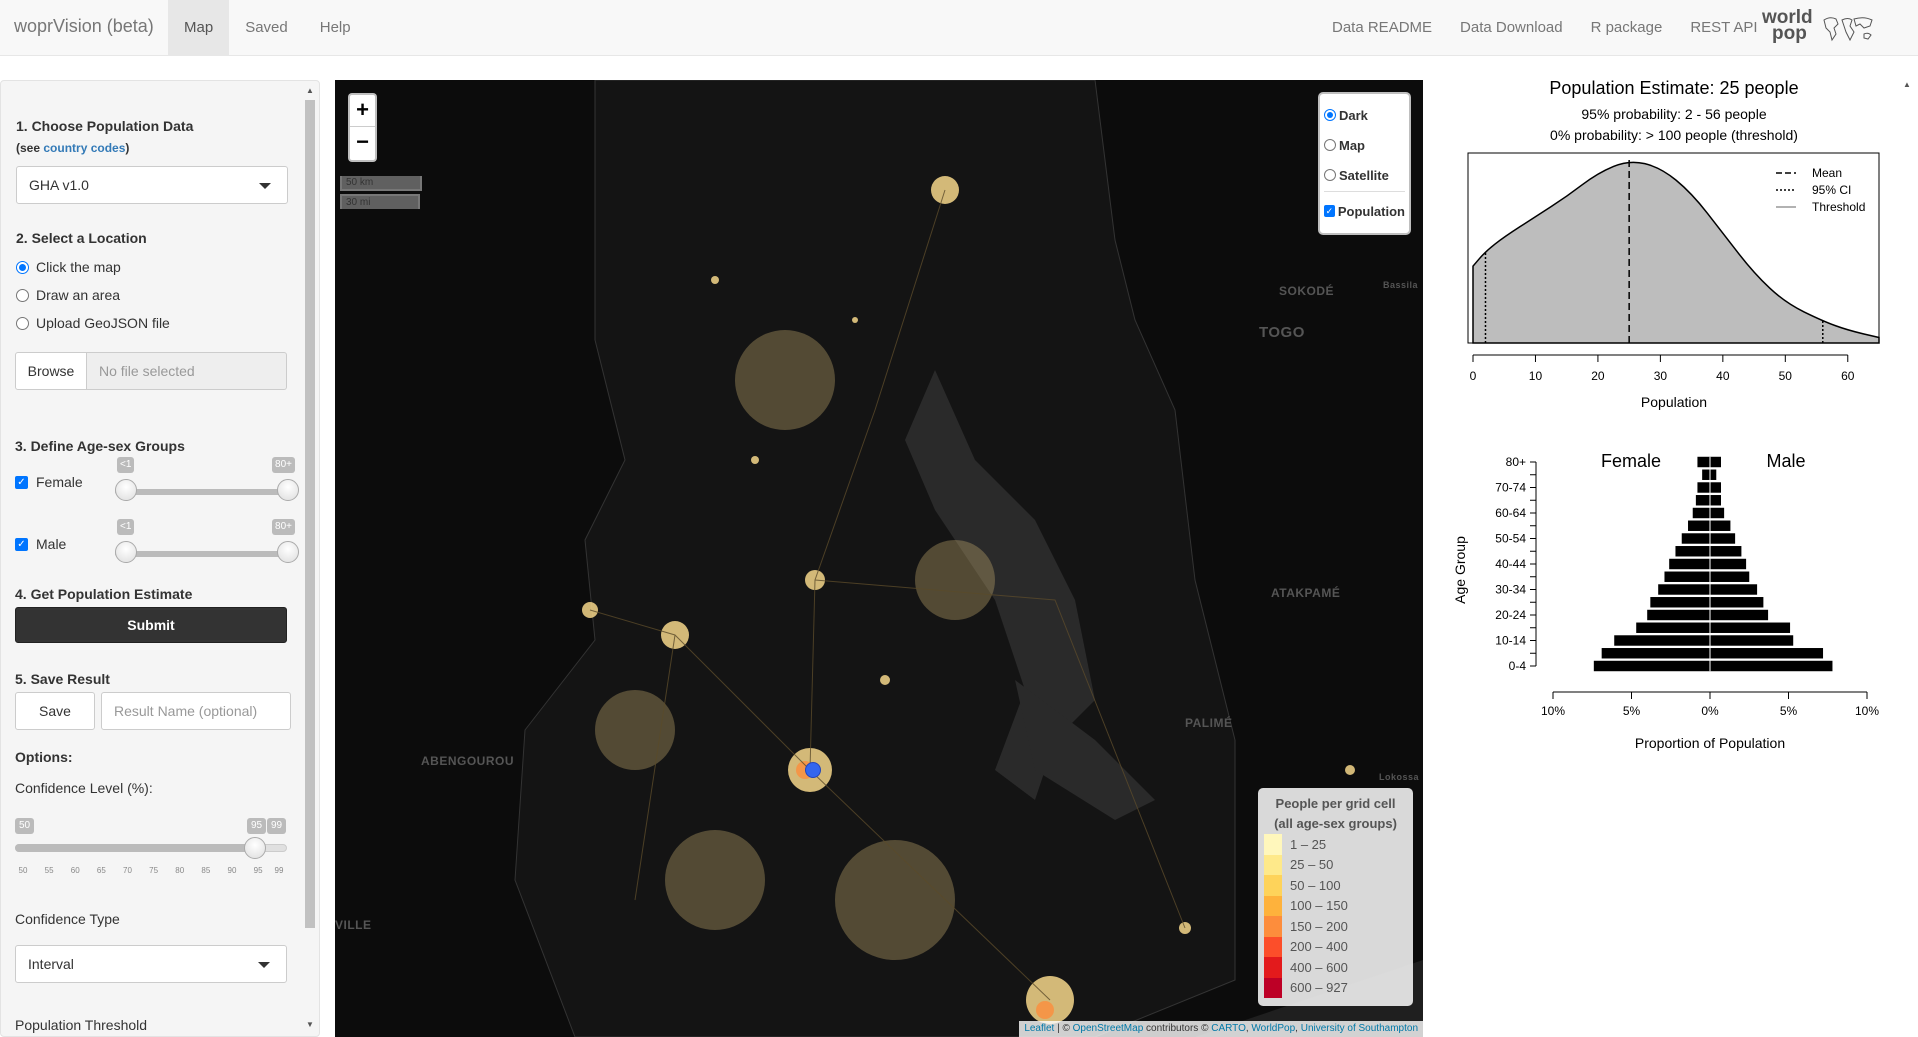  What do you see at coordinates (1710, 743) in the screenshot?
I see `x-axis-label: Proportion of Population` at bounding box center [1710, 743].